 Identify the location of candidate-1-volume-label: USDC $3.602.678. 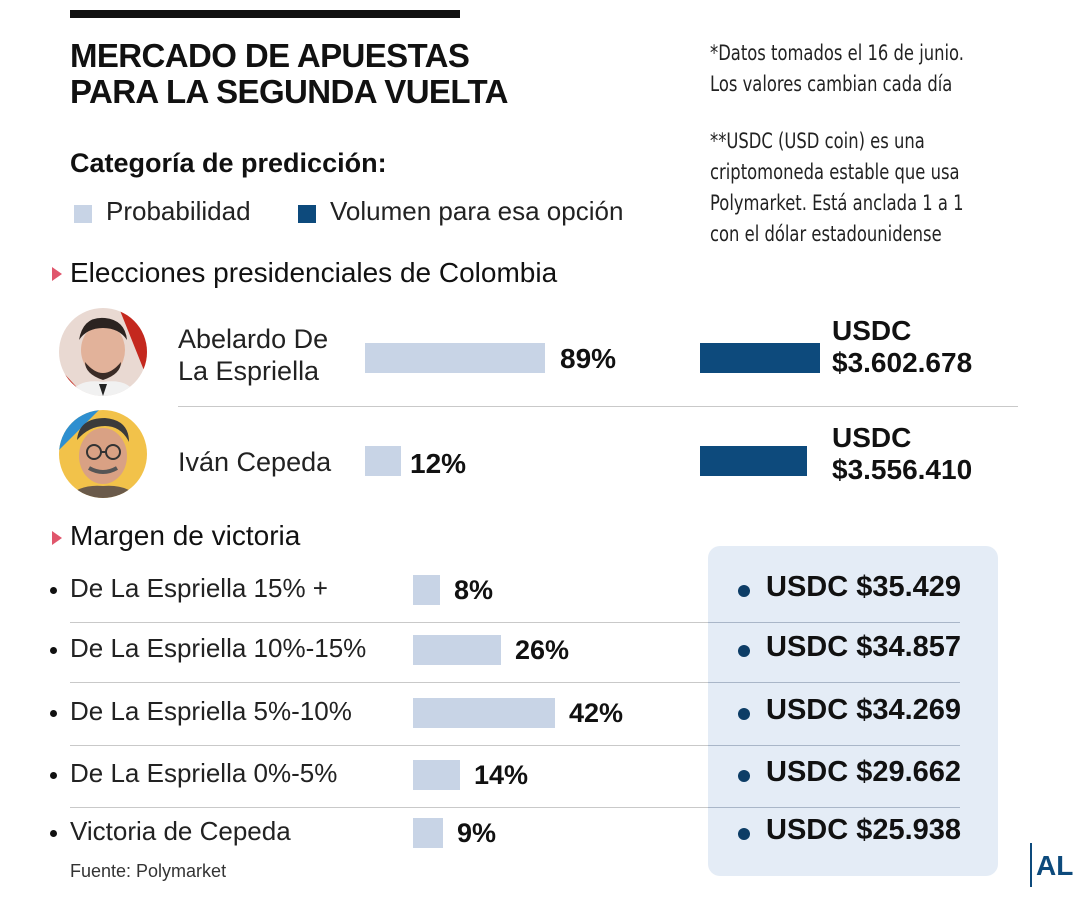
(902, 347).